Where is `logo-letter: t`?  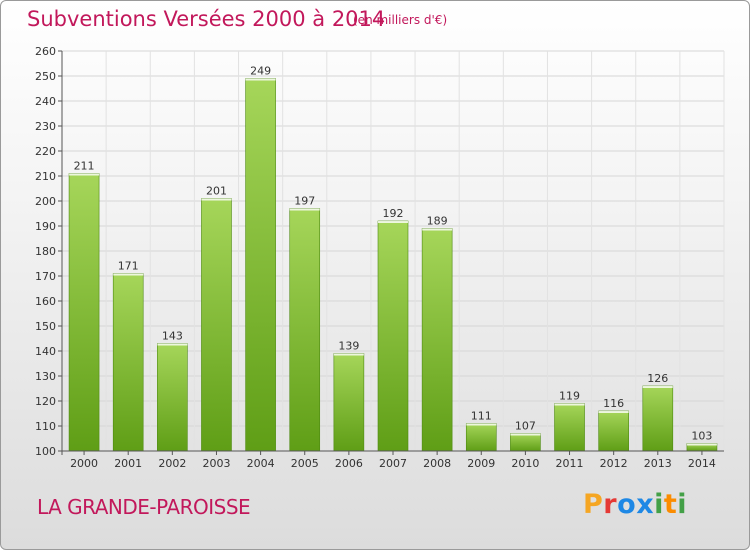 logo-letter: t is located at coordinates (670, 504).